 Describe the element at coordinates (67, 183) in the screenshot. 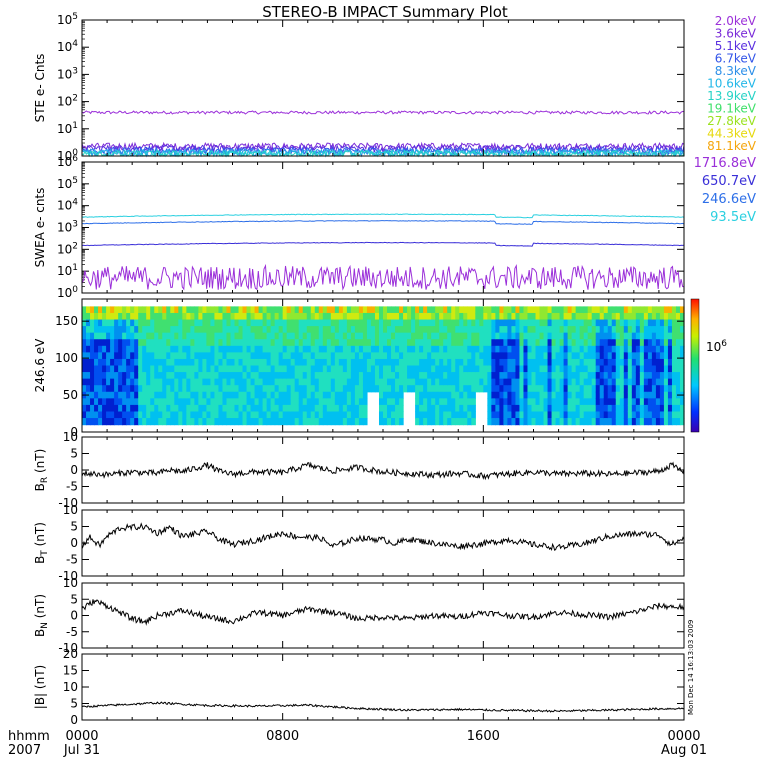

I see `swea-ytick-label: 105` at that location.